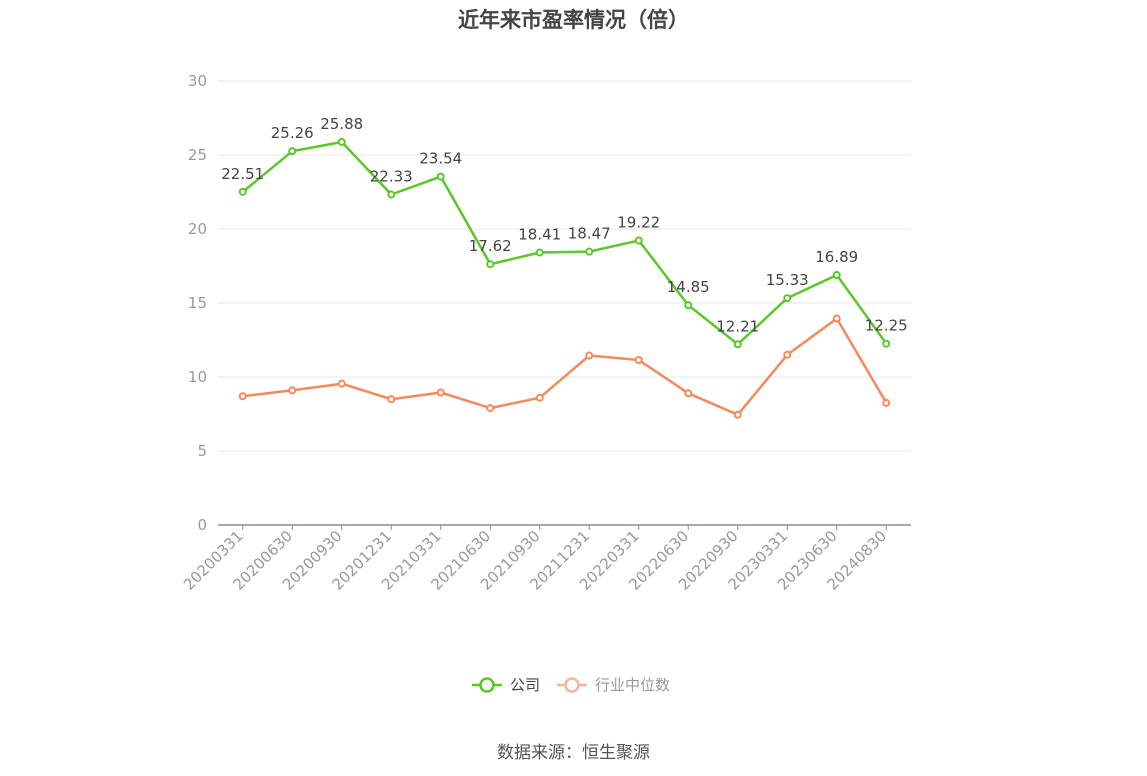 Image resolution: width=1147 pixels, height=776 pixels. I want to click on data-label: 14.85, so click(688, 287).